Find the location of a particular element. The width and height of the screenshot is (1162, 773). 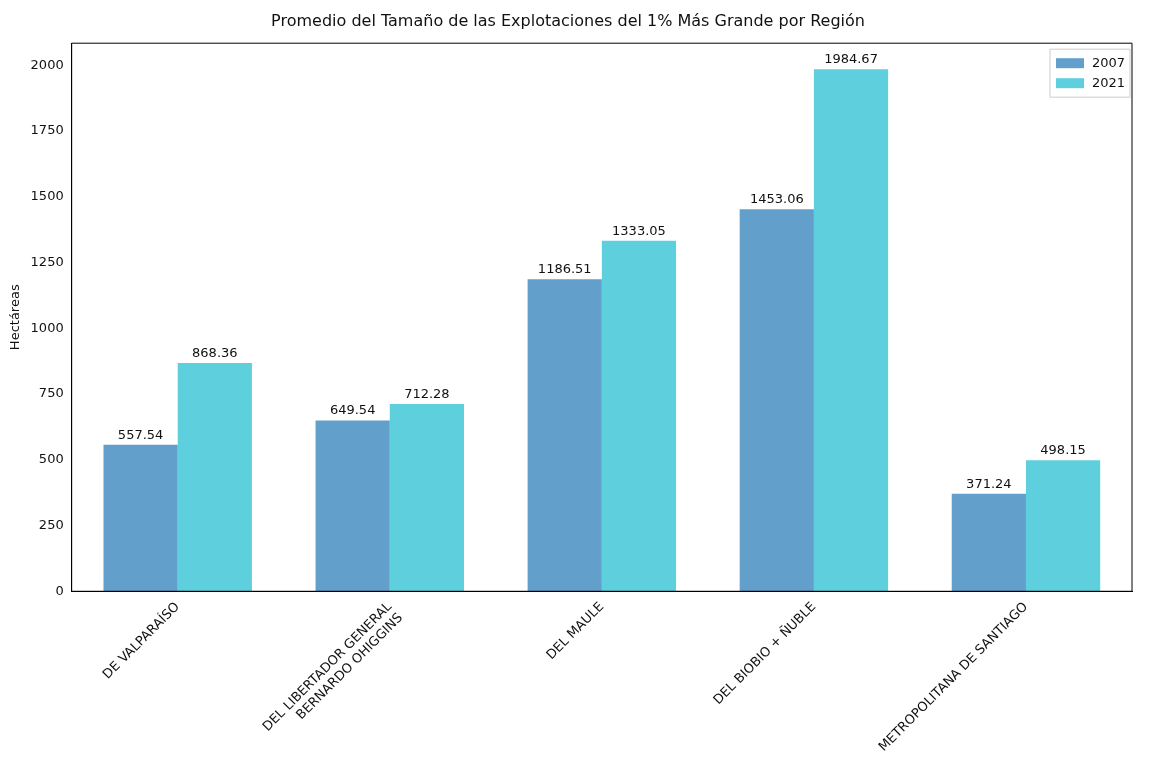

data-label: 1453.06 is located at coordinates (776, 199).